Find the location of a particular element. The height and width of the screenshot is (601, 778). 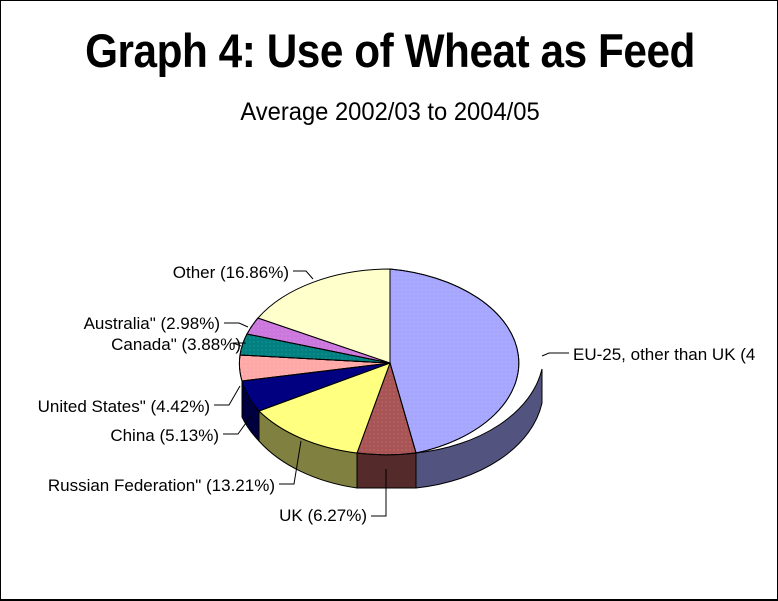

chart-subtitle: Average 2002/03 to 2004/05 is located at coordinates (390, 112).